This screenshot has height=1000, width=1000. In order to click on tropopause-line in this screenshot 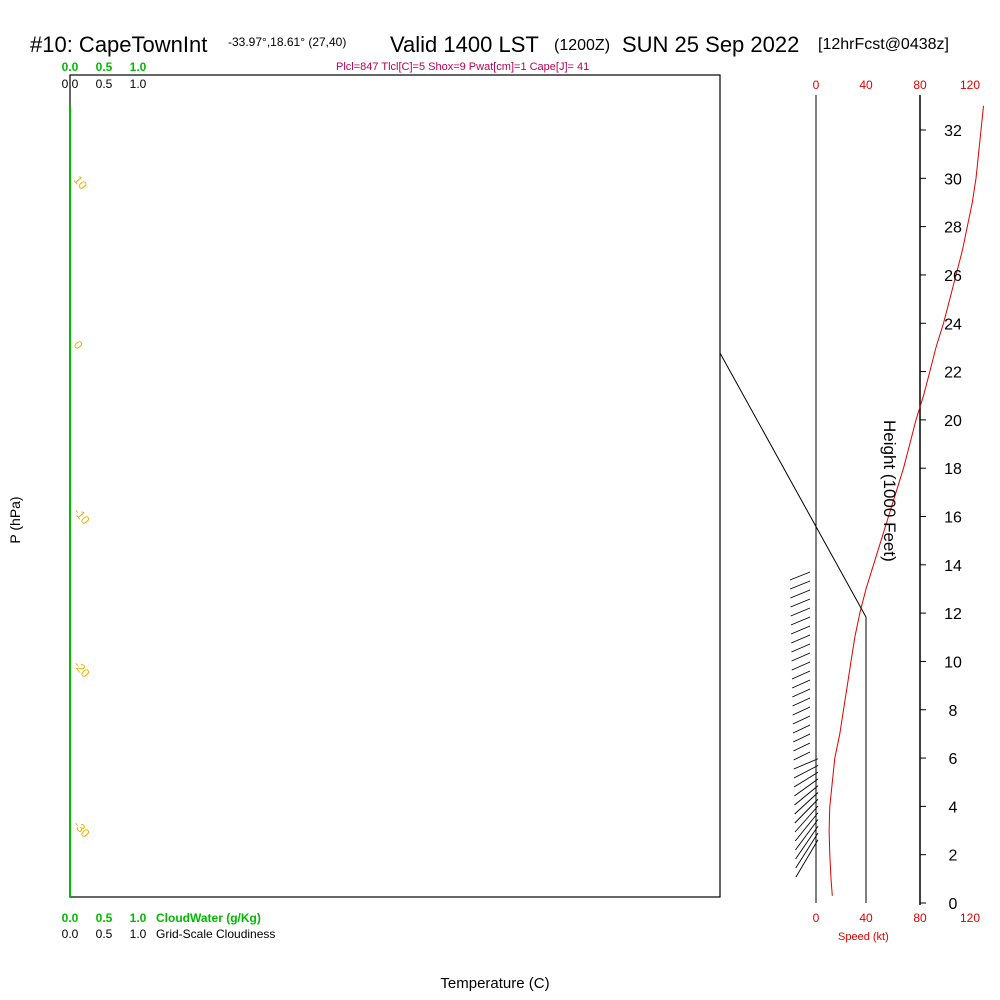, I will do `click(793, 627)`.